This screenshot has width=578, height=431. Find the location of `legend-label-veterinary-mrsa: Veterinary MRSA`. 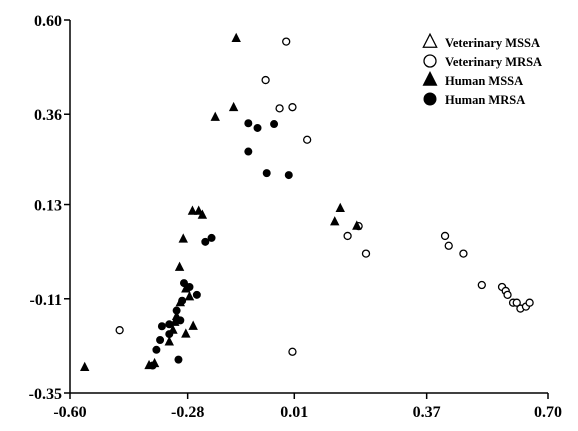

legend-label-veterinary-mrsa: Veterinary MRSA is located at coordinates (493, 62).